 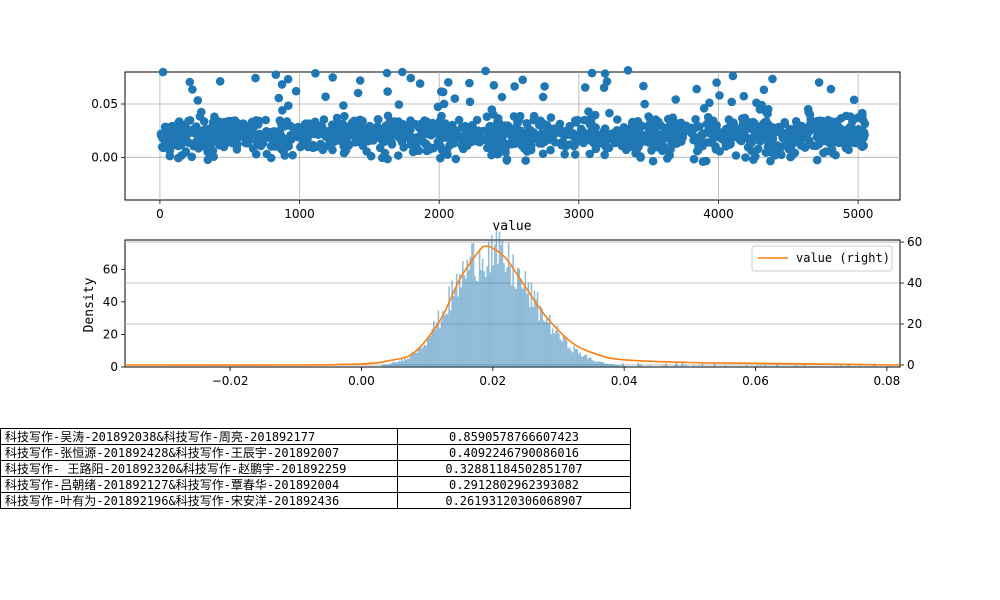 What do you see at coordinates (439, 214) in the screenshot?
I see `scatter-xtick-label: 2000` at bounding box center [439, 214].